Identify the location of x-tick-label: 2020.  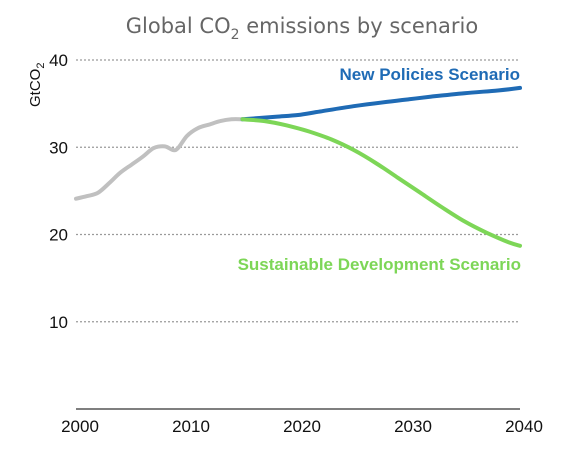
(302, 426).